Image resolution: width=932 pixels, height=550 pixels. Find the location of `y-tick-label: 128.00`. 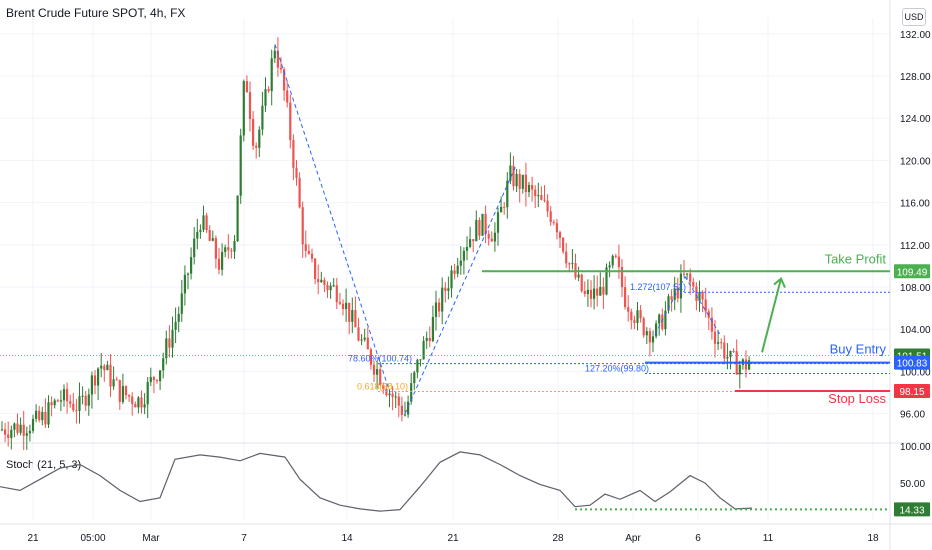

y-tick-label: 128.00 is located at coordinates (915, 77).